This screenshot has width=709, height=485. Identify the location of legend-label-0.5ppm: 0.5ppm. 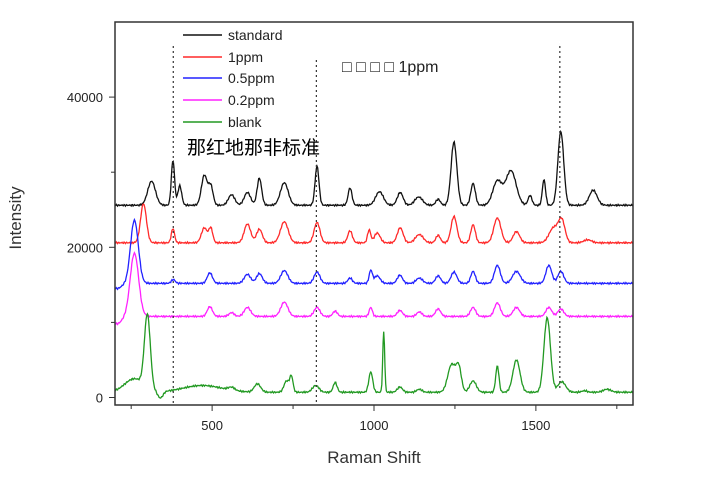
(251, 78).